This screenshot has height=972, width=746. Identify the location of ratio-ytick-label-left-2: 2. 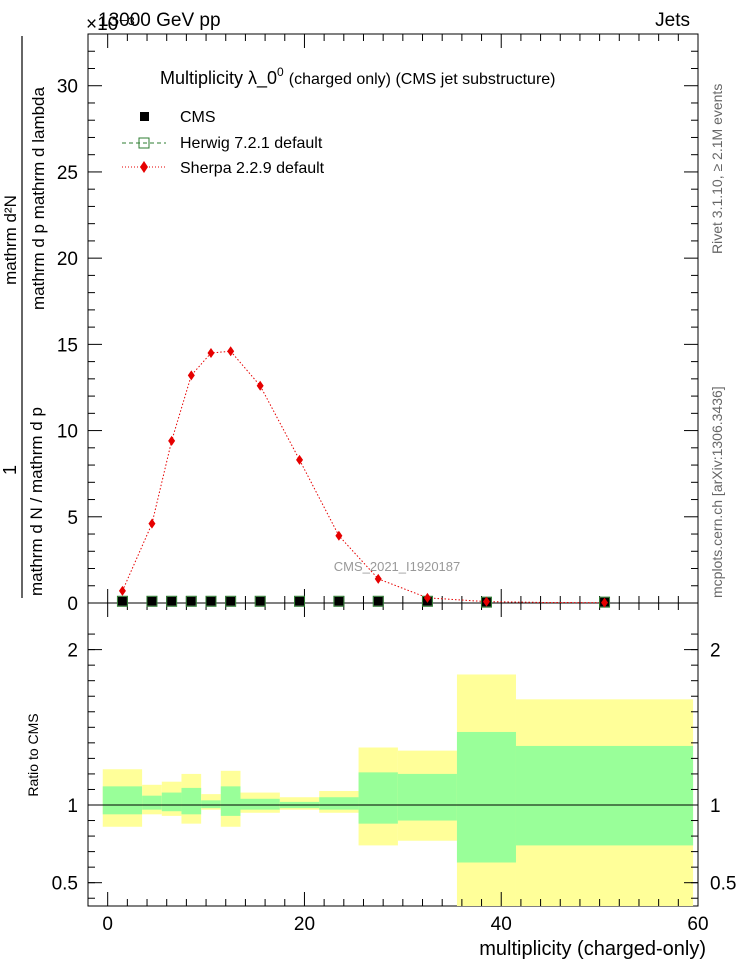
(72, 651).